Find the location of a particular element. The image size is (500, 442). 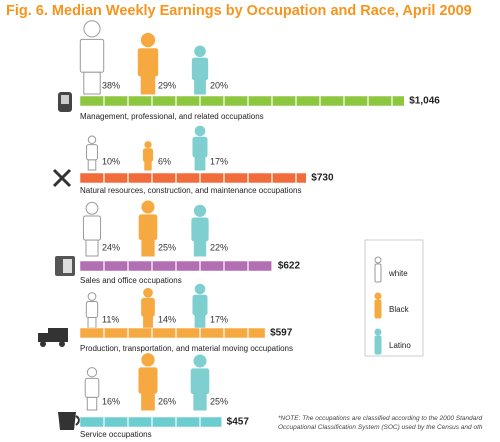

legend-label: Latino is located at coordinates (400, 345).